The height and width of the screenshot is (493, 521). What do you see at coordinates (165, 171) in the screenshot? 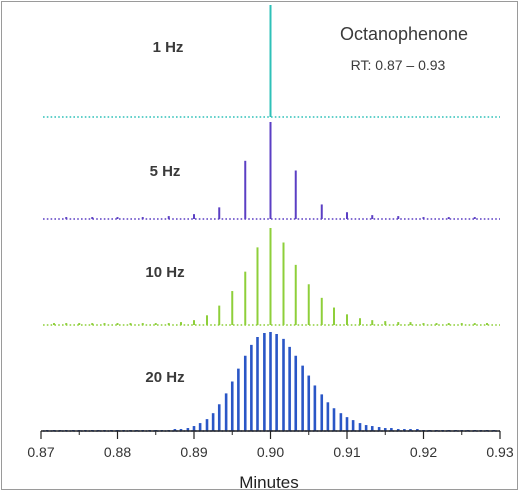
I see `series-label-5-hz: 5 Hz` at bounding box center [165, 171].